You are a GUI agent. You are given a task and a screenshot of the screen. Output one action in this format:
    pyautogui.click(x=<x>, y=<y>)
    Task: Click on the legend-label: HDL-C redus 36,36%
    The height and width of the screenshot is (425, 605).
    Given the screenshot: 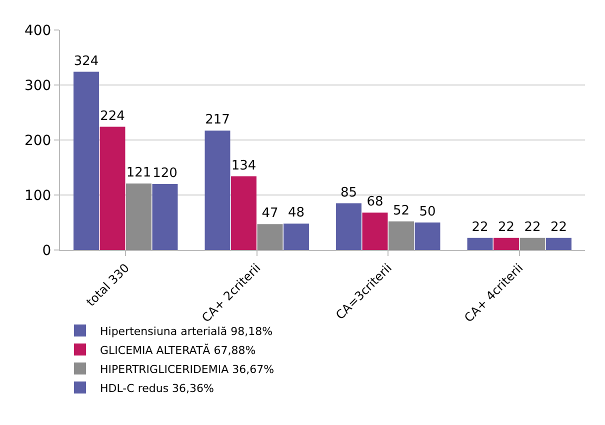 What is the action you would take?
    pyautogui.click(x=157, y=388)
    